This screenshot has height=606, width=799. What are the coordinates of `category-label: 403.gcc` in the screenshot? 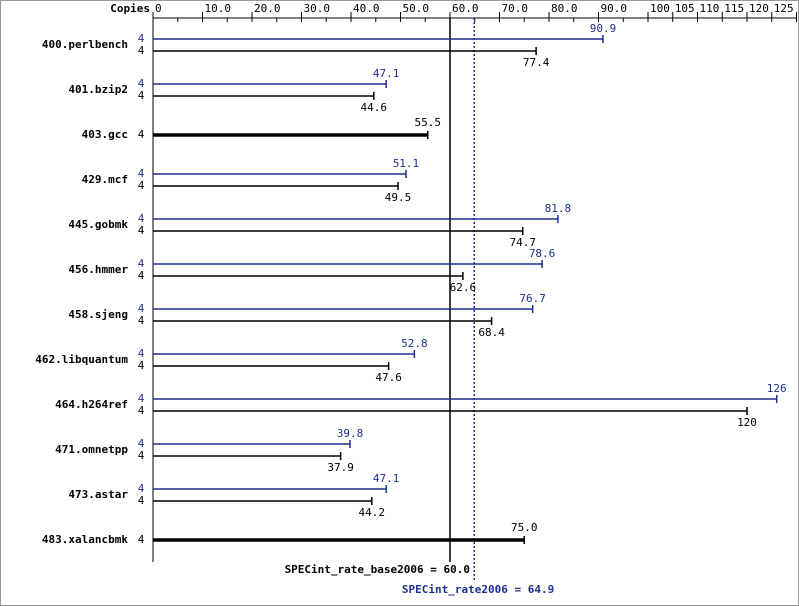 It's located at (105, 134).